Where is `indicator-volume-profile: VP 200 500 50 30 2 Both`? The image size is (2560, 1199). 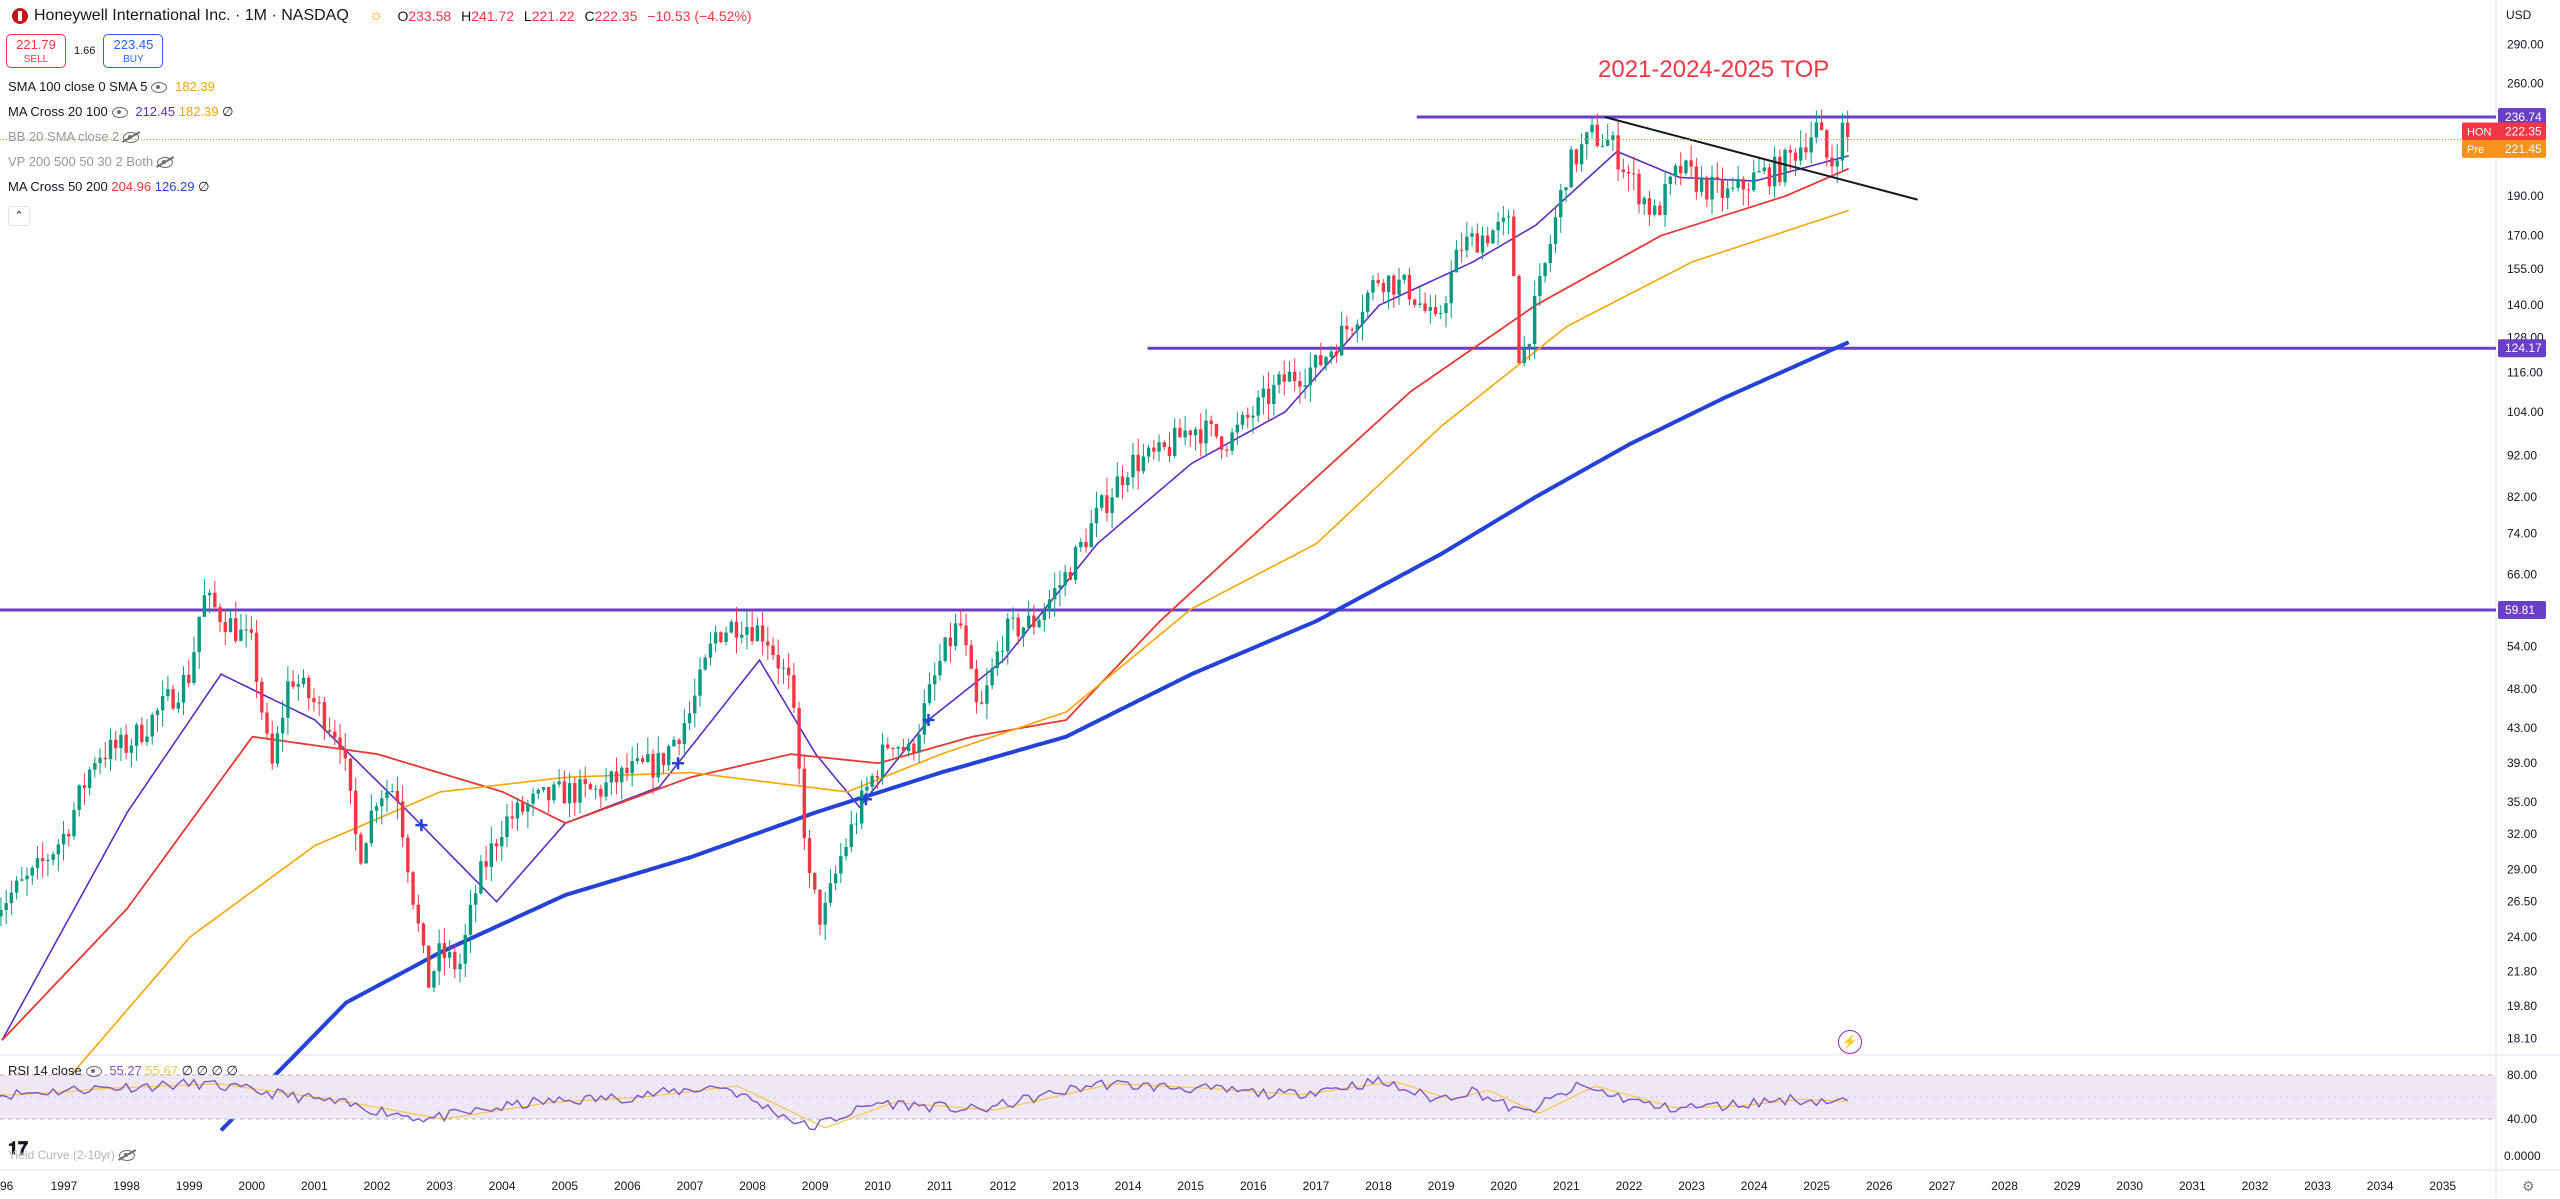 indicator-volume-profile: VP 200 500 50 30 2 Both is located at coordinates (92, 161).